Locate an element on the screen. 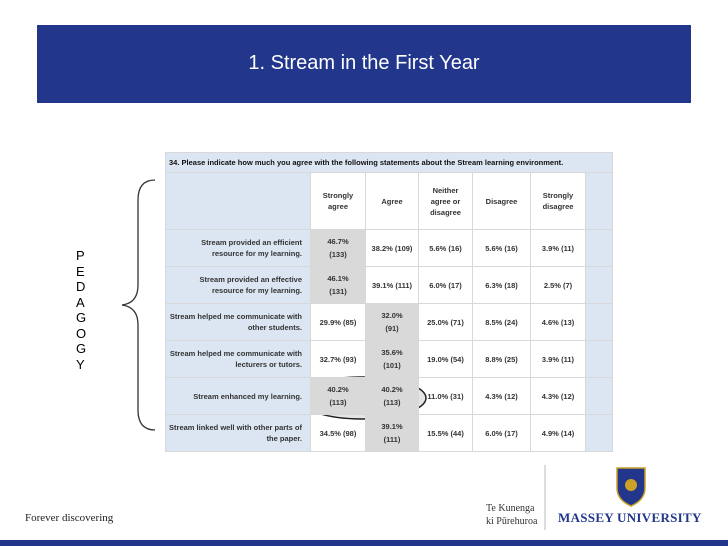 This screenshot has height=546, width=728. side-letter: O is located at coordinates (81, 333).